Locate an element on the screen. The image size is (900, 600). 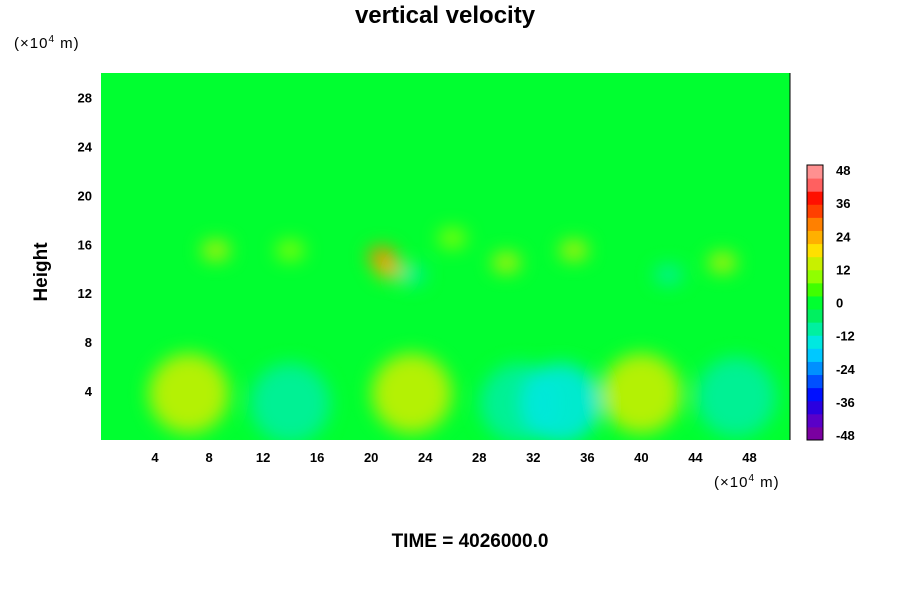
colorbar-tick-label: -24 is located at coordinates (846, 369).